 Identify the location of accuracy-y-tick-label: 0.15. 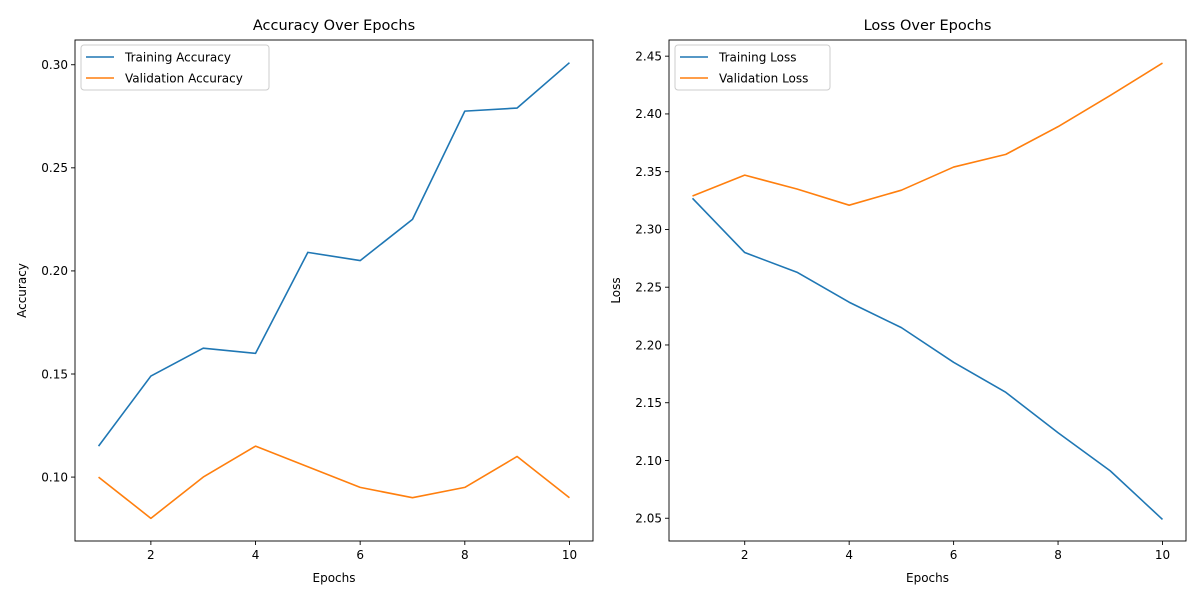
(54, 374).